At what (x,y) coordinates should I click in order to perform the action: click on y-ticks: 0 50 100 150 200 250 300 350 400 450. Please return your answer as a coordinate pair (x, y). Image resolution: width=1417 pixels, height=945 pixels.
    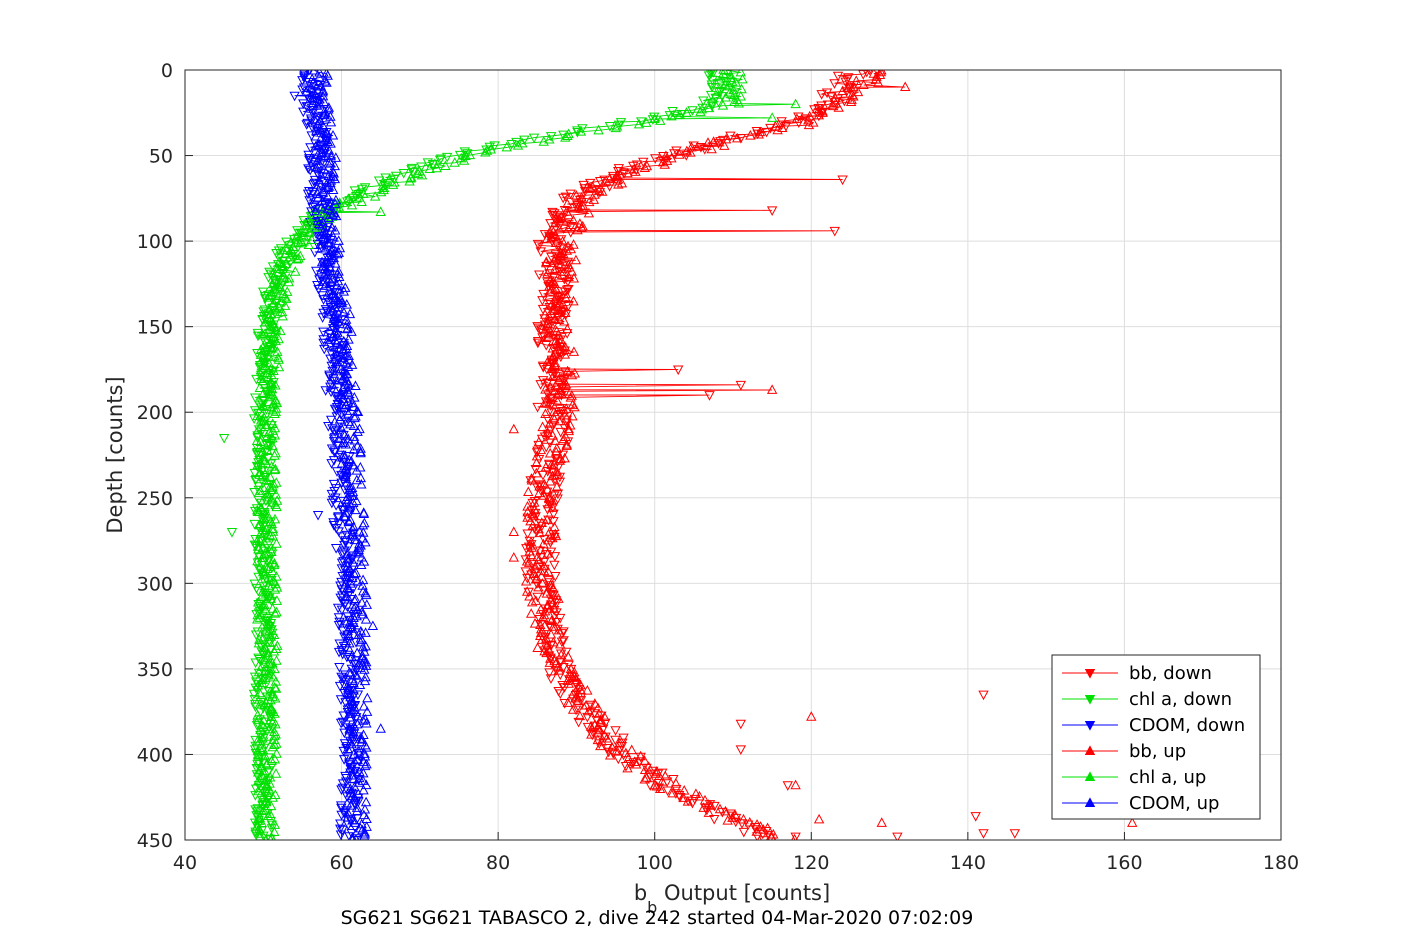
    Looking at the image, I should click on (165, 456).